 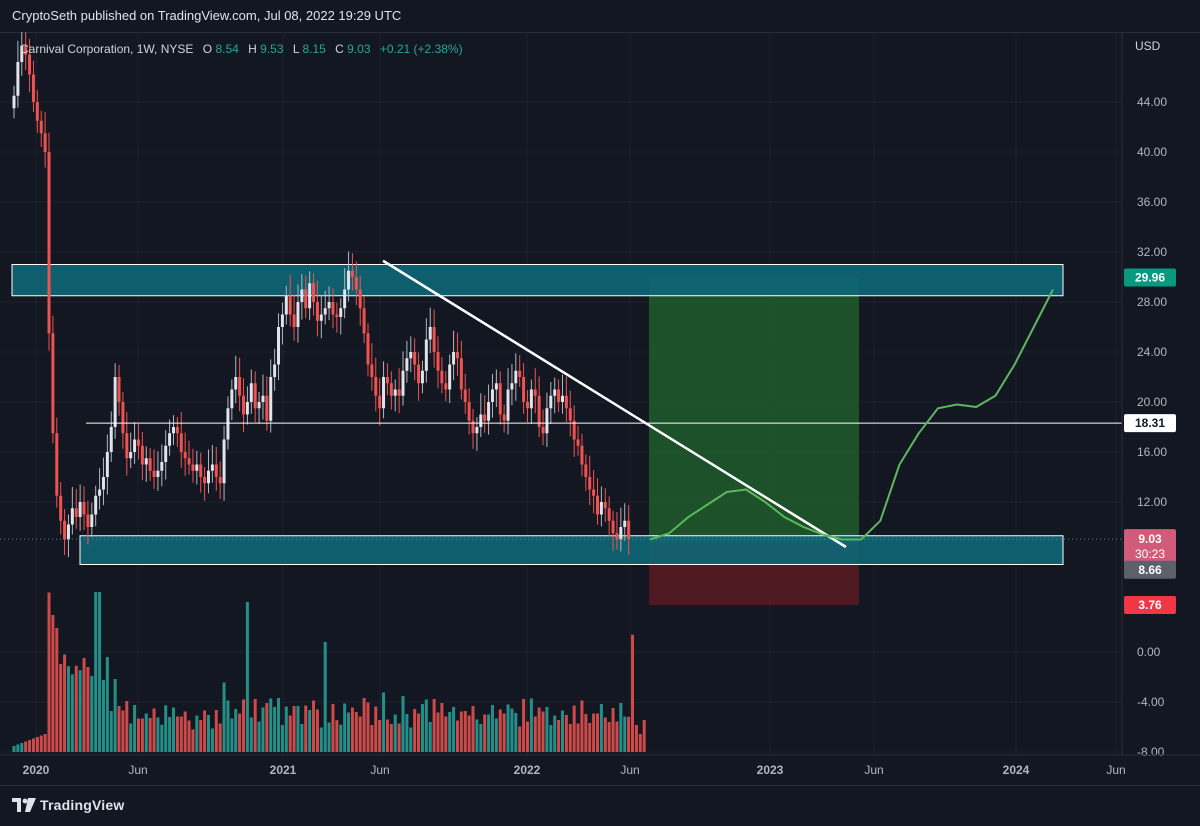 What do you see at coordinates (1150, 277) in the screenshot?
I see `target-price-label-bg` at bounding box center [1150, 277].